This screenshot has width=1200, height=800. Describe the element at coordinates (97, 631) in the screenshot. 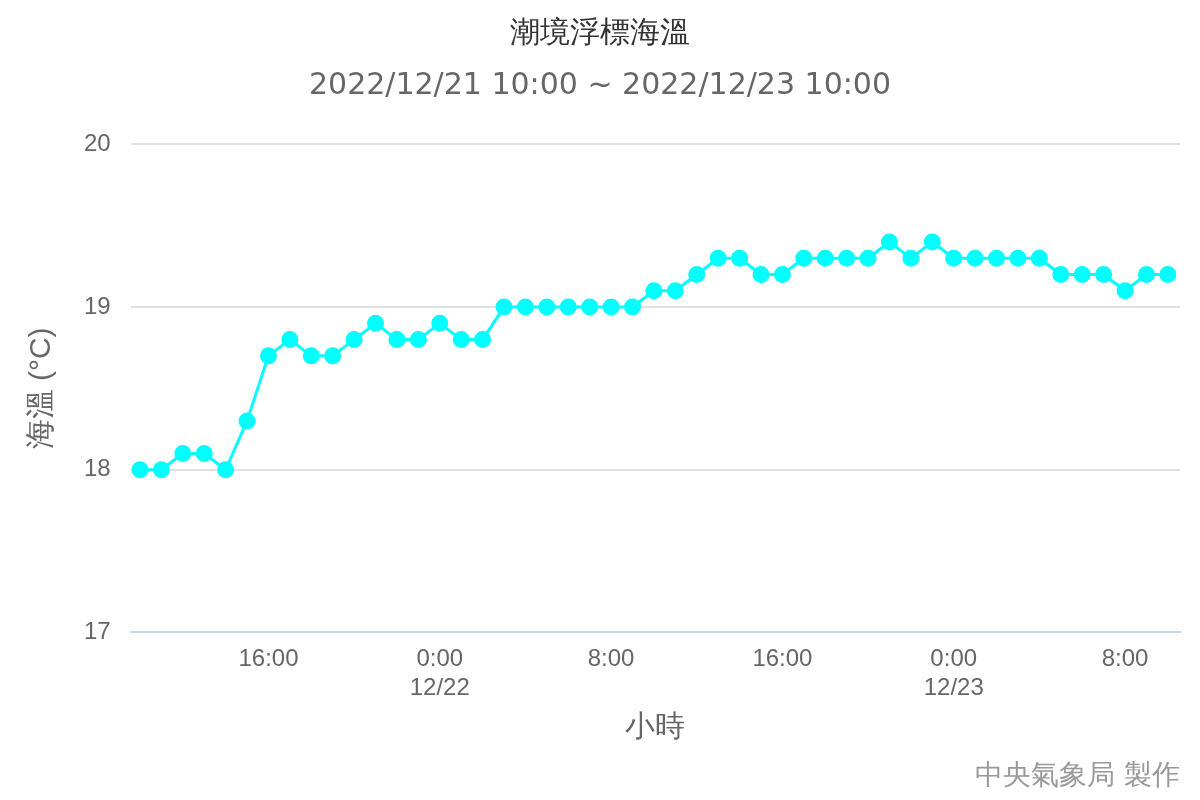

I see `y-tick-label: 17` at that location.